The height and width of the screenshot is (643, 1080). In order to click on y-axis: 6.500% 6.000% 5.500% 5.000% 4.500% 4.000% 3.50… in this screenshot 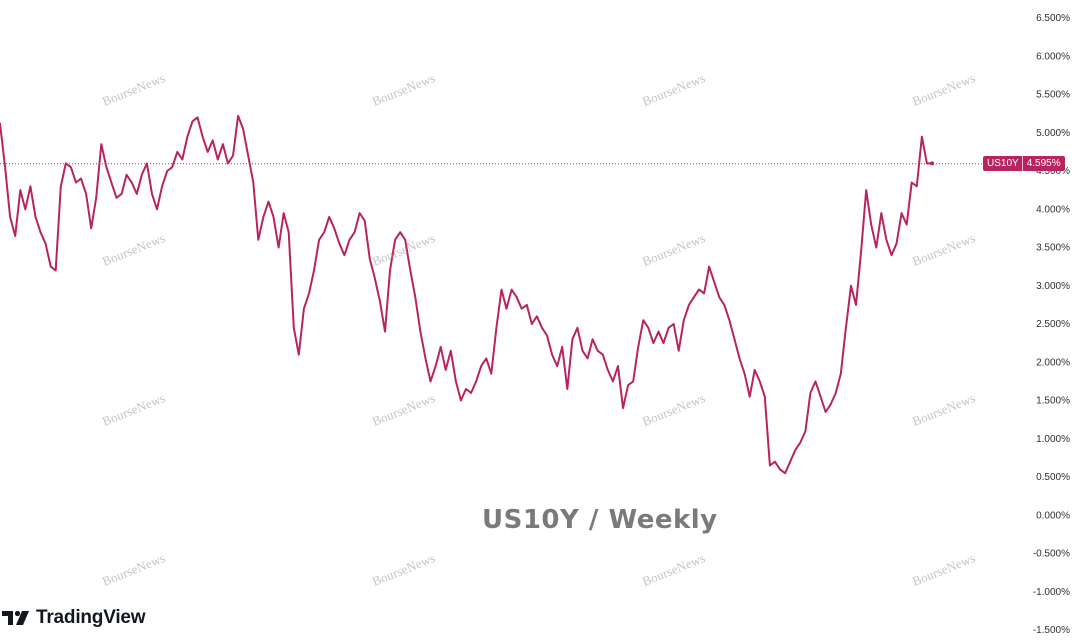, I will do `click(1051, 324)`.